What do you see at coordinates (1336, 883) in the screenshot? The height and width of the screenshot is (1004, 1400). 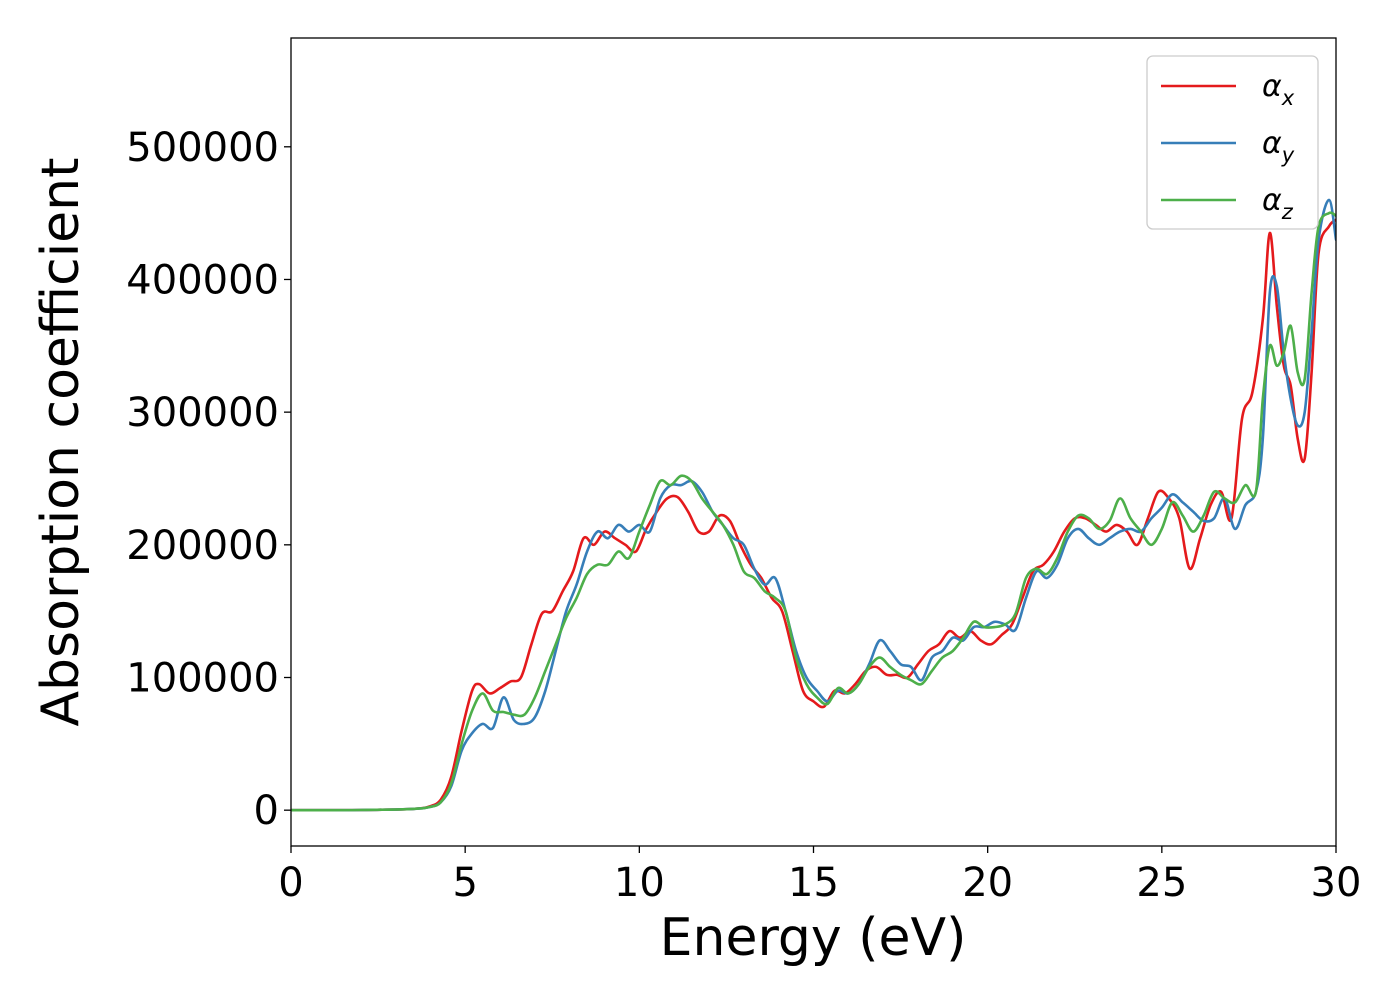 I see `x-tick-label: 30` at bounding box center [1336, 883].